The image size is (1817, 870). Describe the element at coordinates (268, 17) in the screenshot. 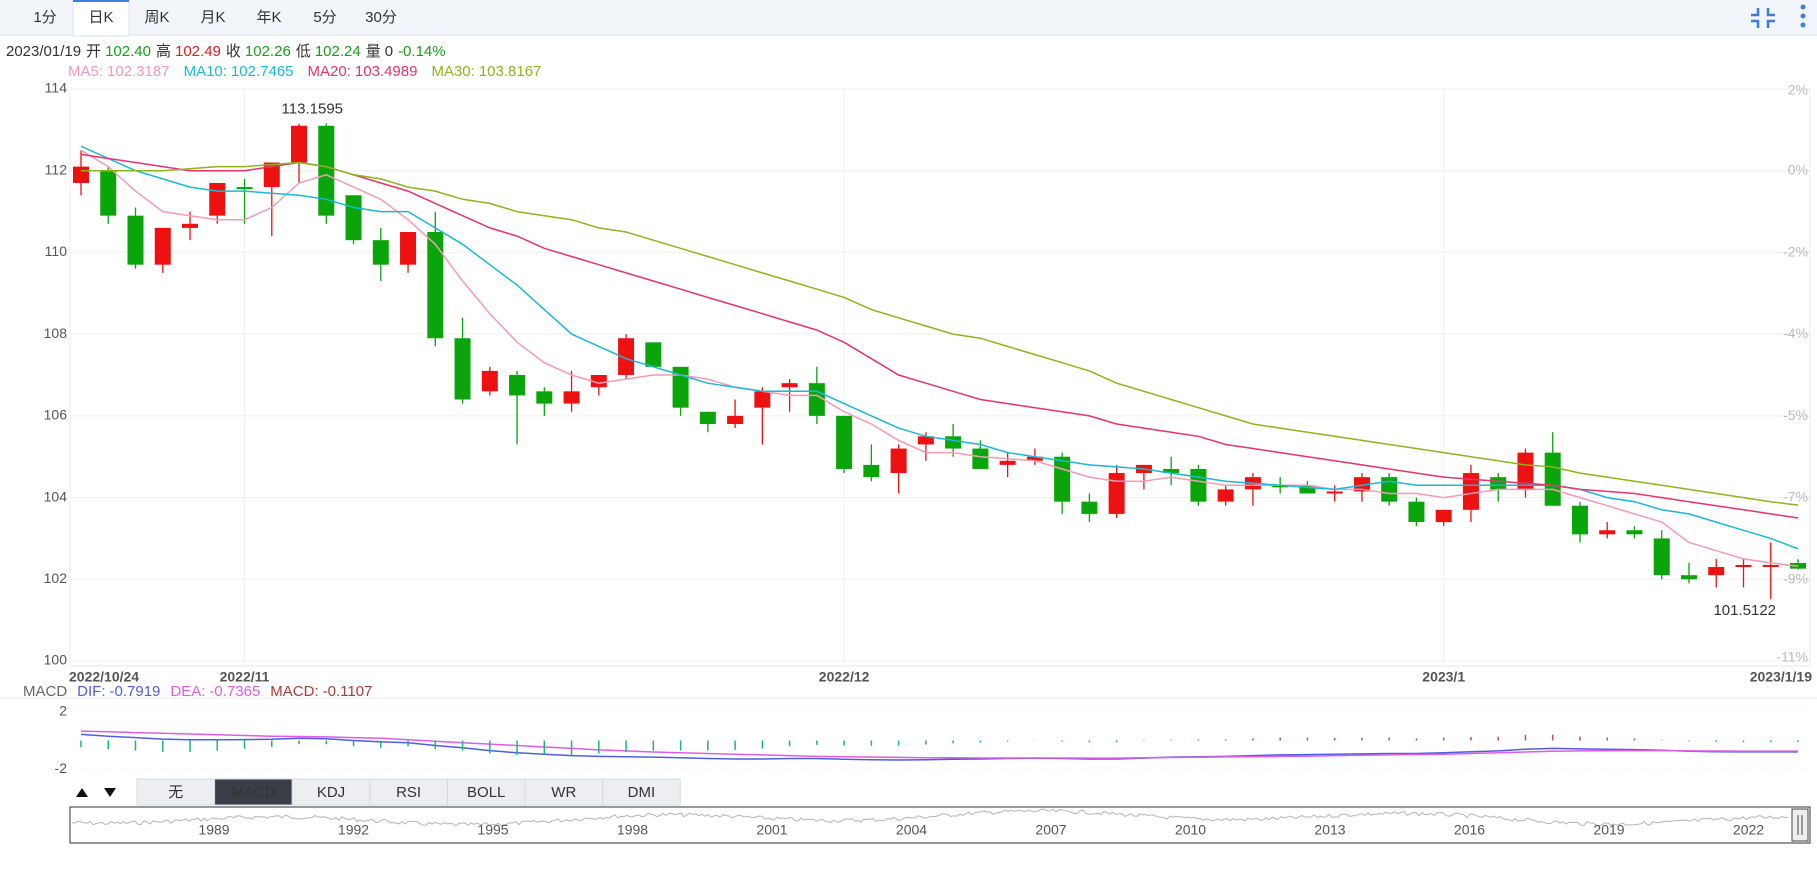

I see `period-tab: 年K` at that location.